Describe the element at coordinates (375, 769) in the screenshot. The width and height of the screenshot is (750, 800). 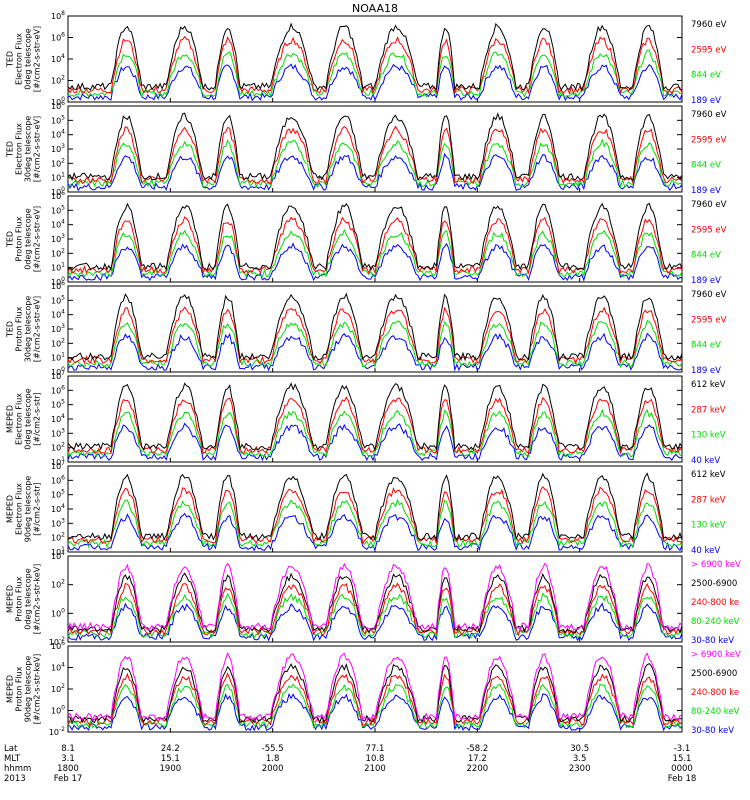
I see `x-tick-hhmm: 2100` at that location.